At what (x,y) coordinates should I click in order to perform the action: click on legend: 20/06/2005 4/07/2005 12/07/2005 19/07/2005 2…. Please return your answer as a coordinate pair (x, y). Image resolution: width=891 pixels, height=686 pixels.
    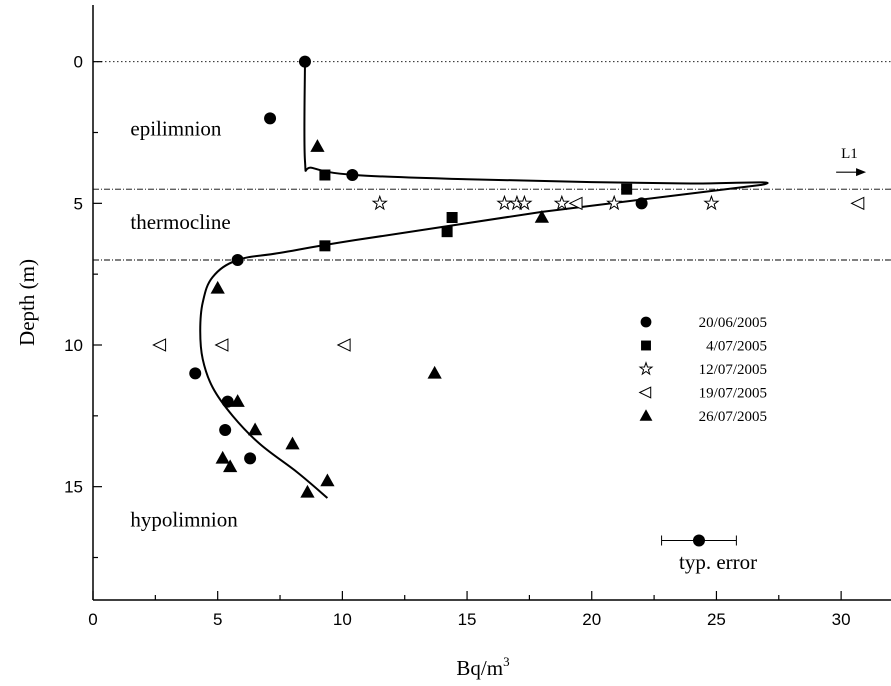
    Looking at the image, I should click on (702, 370).